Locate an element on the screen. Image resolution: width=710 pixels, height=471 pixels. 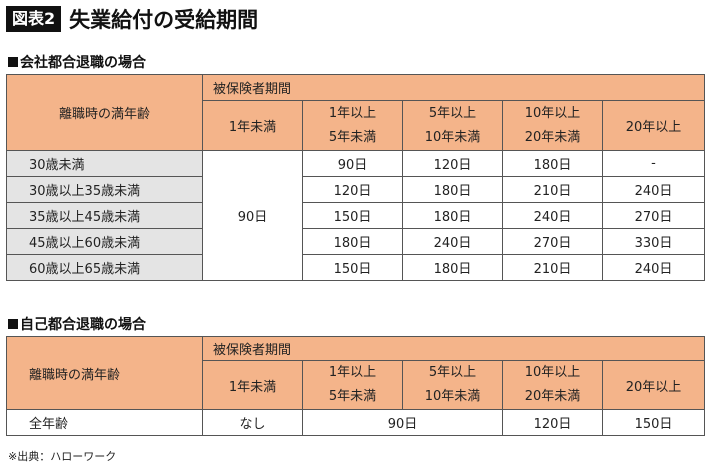
age-cell: 45歳以上60歳未満 is located at coordinates (104, 241).